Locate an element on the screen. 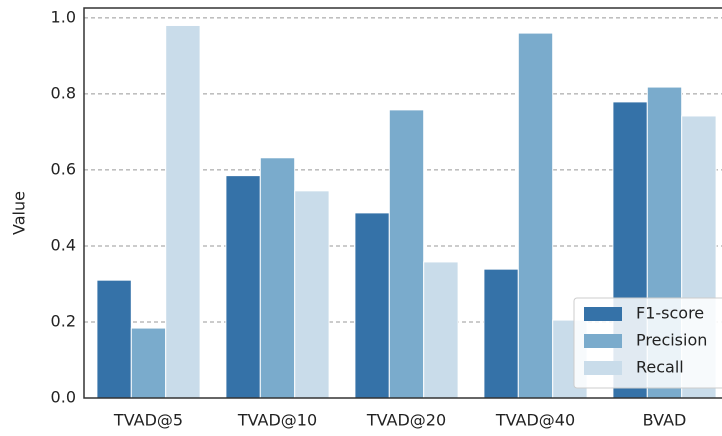 The height and width of the screenshot is (436, 722). x-tick-label: TVAD@40 is located at coordinates (535, 420).